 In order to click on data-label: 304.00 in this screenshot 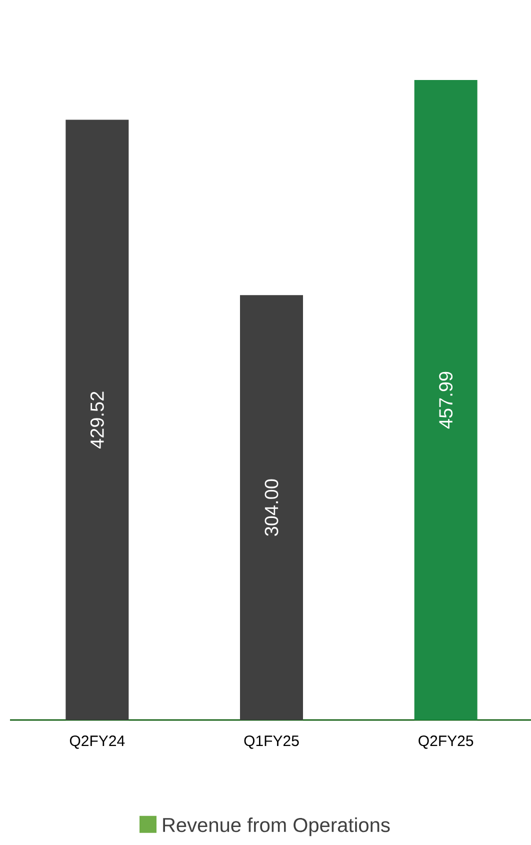, I will do `click(271, 507)`.